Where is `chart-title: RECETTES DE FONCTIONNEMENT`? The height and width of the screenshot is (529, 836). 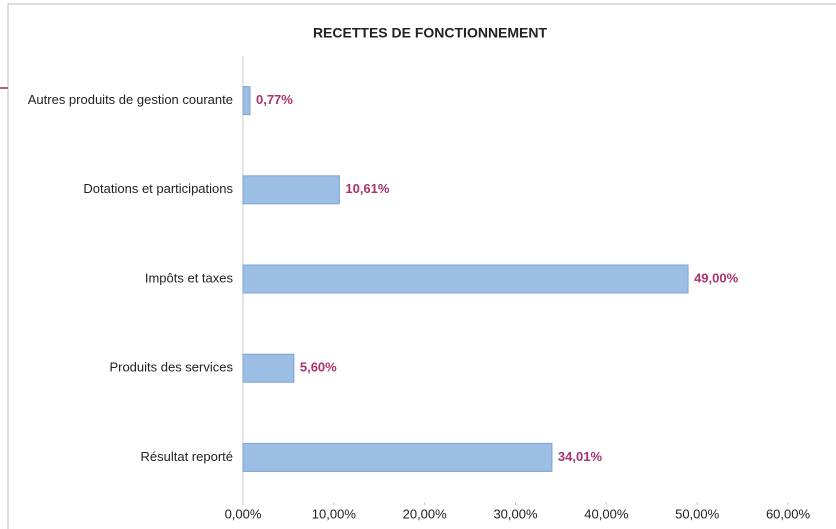 chart-title: RECETTES DE FONCTIONNEMENT is located at coordinates (430, 33).